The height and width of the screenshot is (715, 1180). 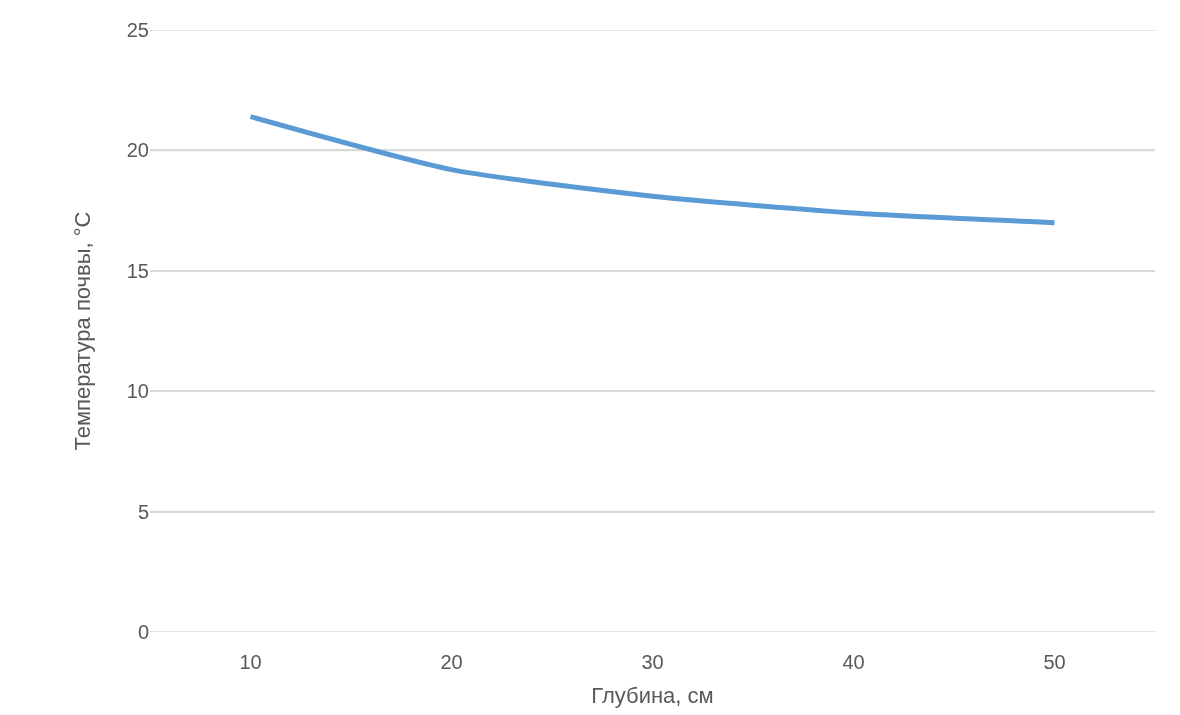 What do you see at coordinates (1054, 662) in the screenshot?
I see `x-tick-label: 50` at bounding box center [1054, 662].